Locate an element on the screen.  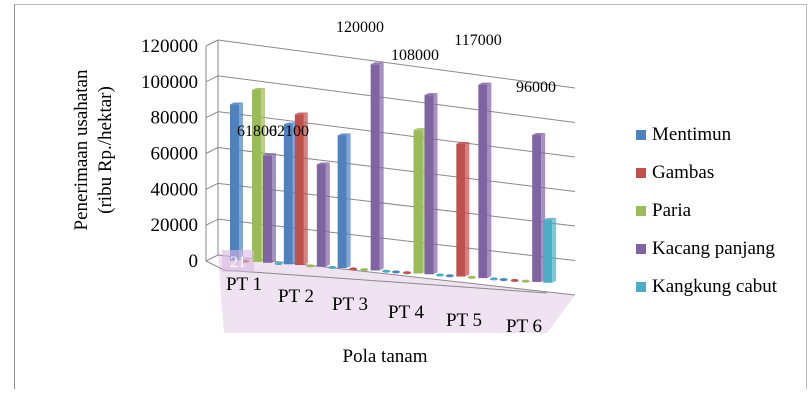
legend-label: Kacang panjang is located at coordinates (713, 248).